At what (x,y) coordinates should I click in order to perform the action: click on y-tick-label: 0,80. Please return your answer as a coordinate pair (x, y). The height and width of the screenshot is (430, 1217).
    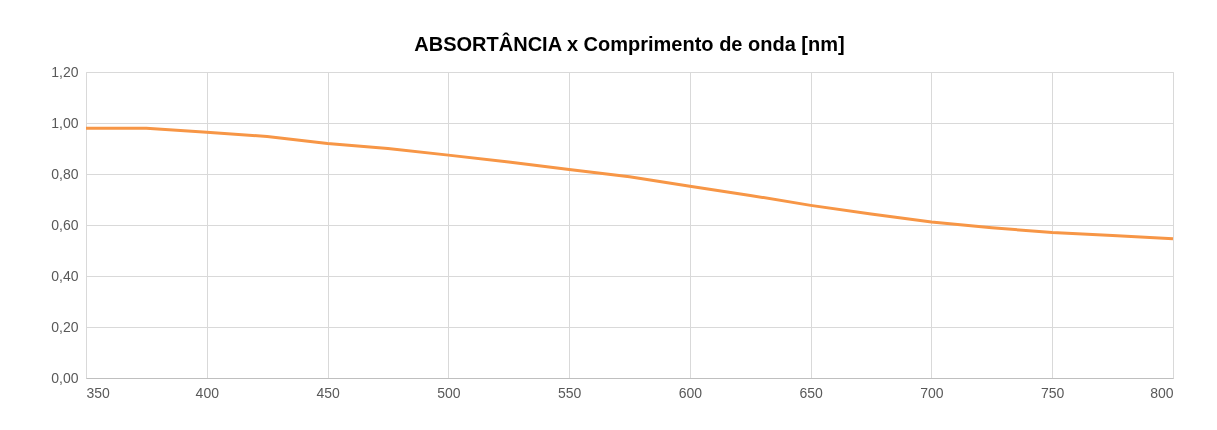
    Looking at the image, I should click on (65, 173).